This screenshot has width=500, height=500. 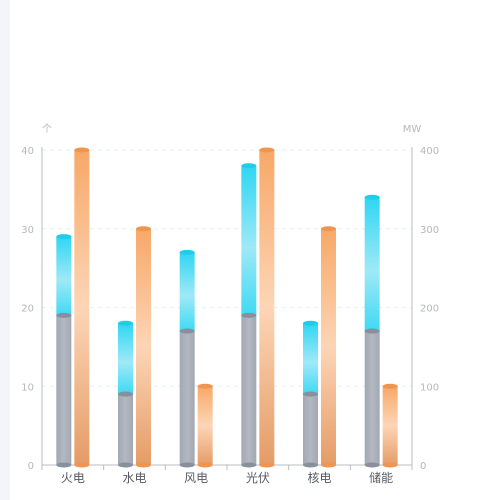 What do you see at coordinates (73, 478) in the screenshot?
I see `category-label: 火电` at bounding box center [73, 478].